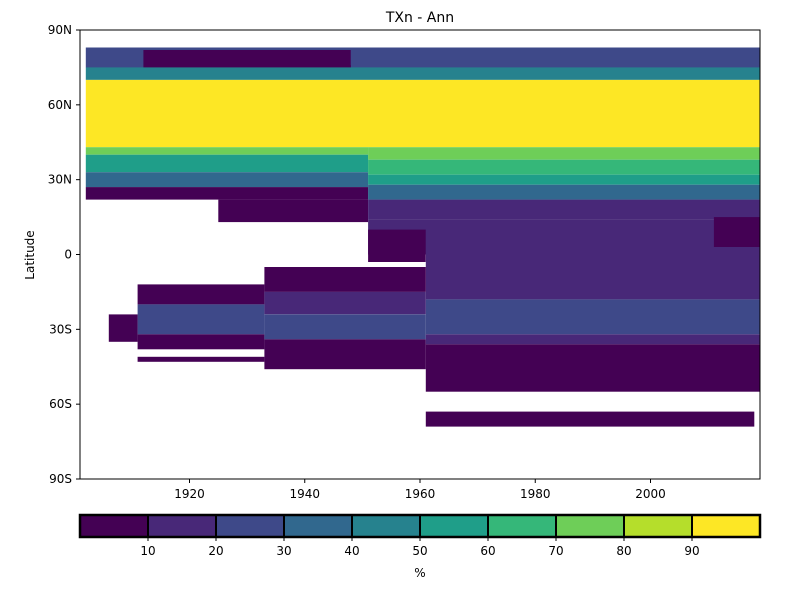 The image size is (800, 604). I want to click on colorbar-tick-label: 30, so click(283, 551).